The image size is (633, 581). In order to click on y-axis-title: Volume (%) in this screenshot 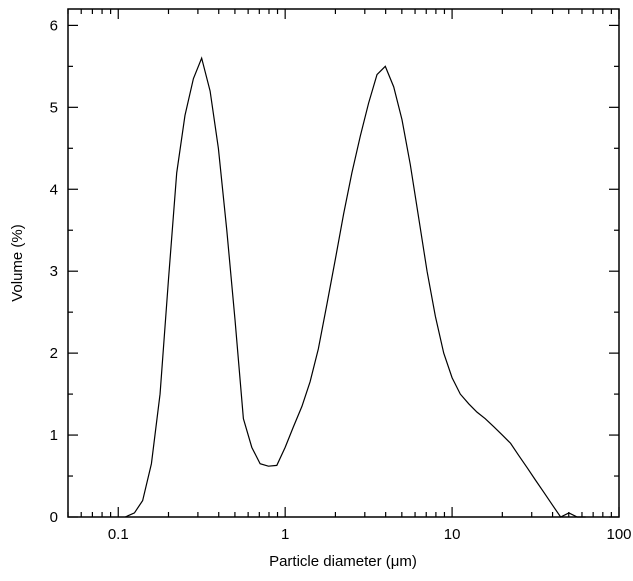, I will do `click(17, 263)`.